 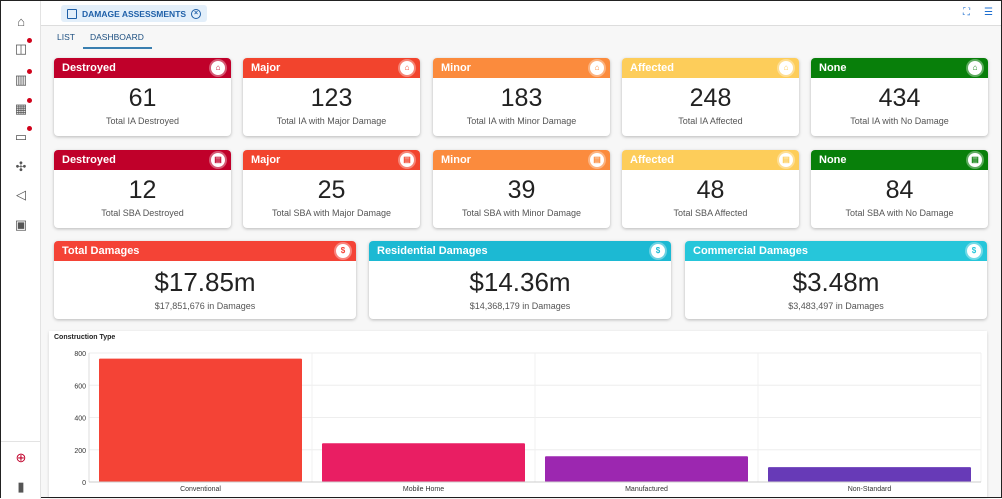 I want to click on card-label: $17,851,676 in Damages, so click(x=205, y=306).